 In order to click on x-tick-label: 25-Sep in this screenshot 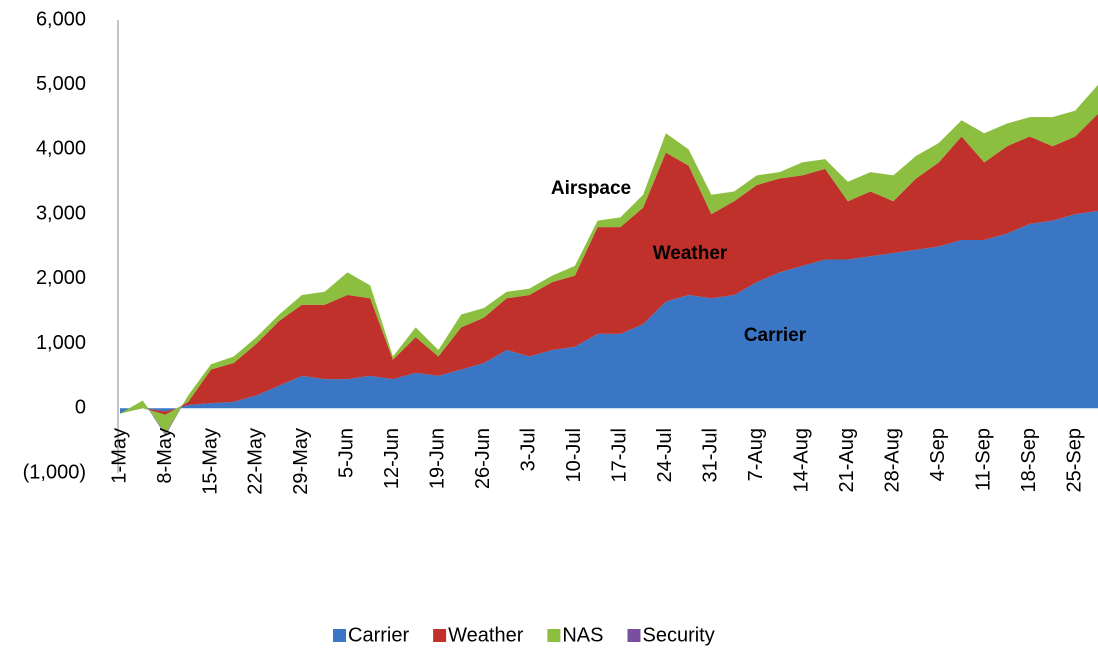, I will do `click(1075, 460)`.